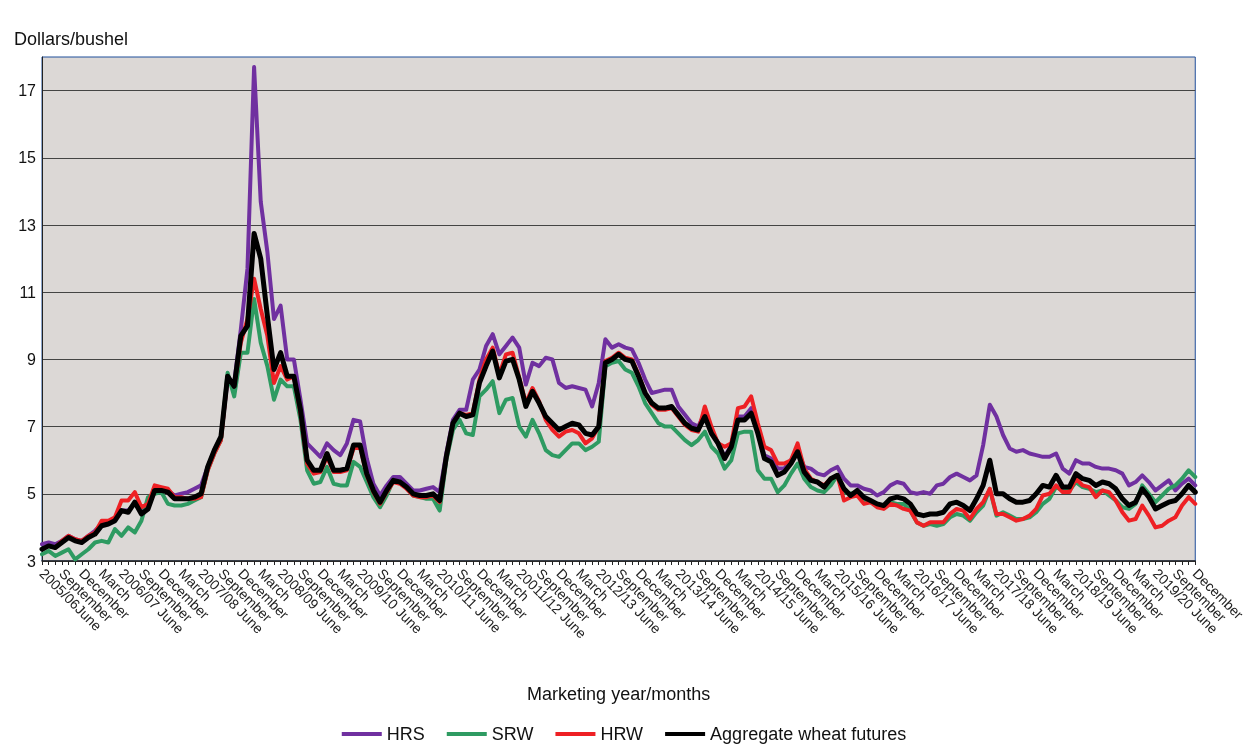  What do you see at coordinates (32, 427) in the screenshot?
I see `y-tick-label: 7` at bounding box center [32, 427].